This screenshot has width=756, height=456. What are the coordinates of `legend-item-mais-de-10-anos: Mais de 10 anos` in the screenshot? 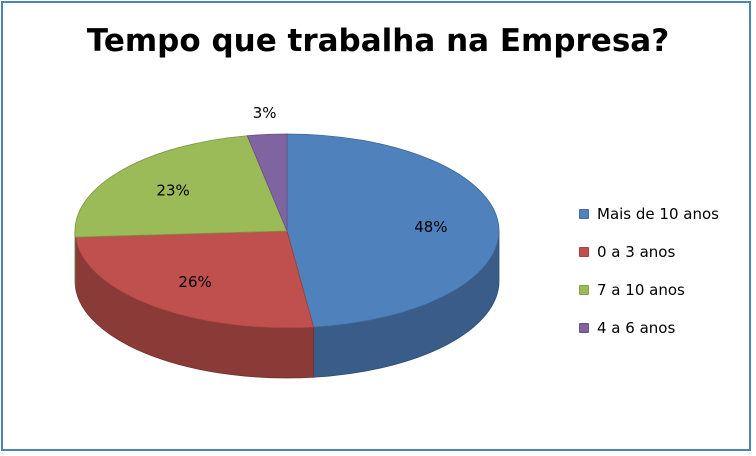 It's located at (649, 214).